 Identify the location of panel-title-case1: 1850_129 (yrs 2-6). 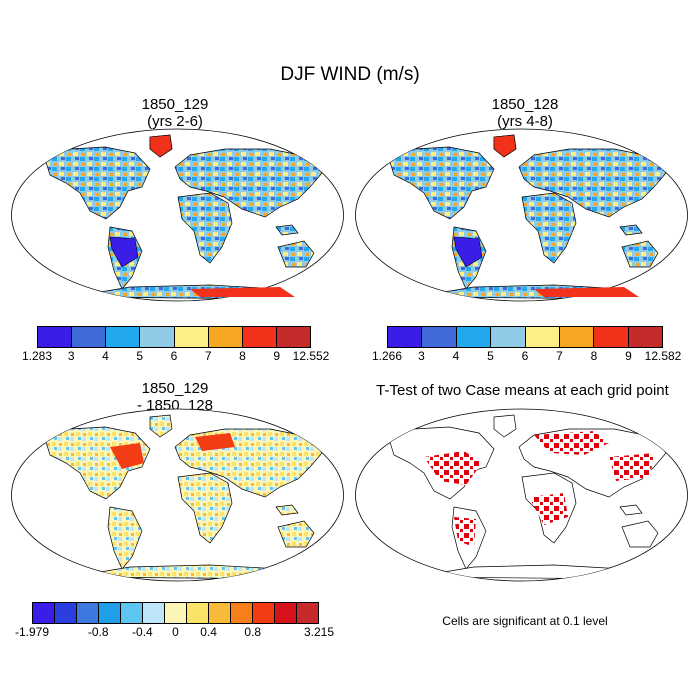
(175, 113).